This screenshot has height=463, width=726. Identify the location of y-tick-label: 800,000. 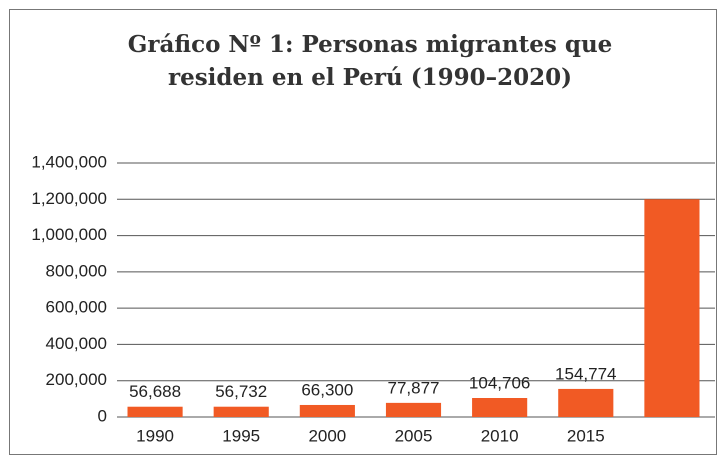
(76, 270).